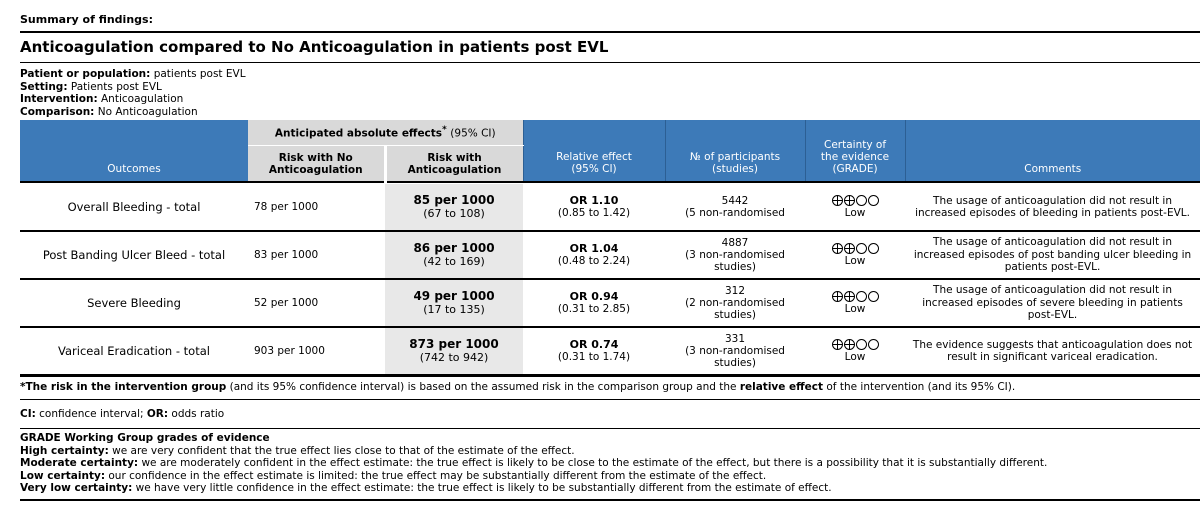 The image size is (1200, 520). Describe the element at coordinates (145, 438) in the screenshot. I see `grade-title: GRADE Working Group grades of evidence` at that location.